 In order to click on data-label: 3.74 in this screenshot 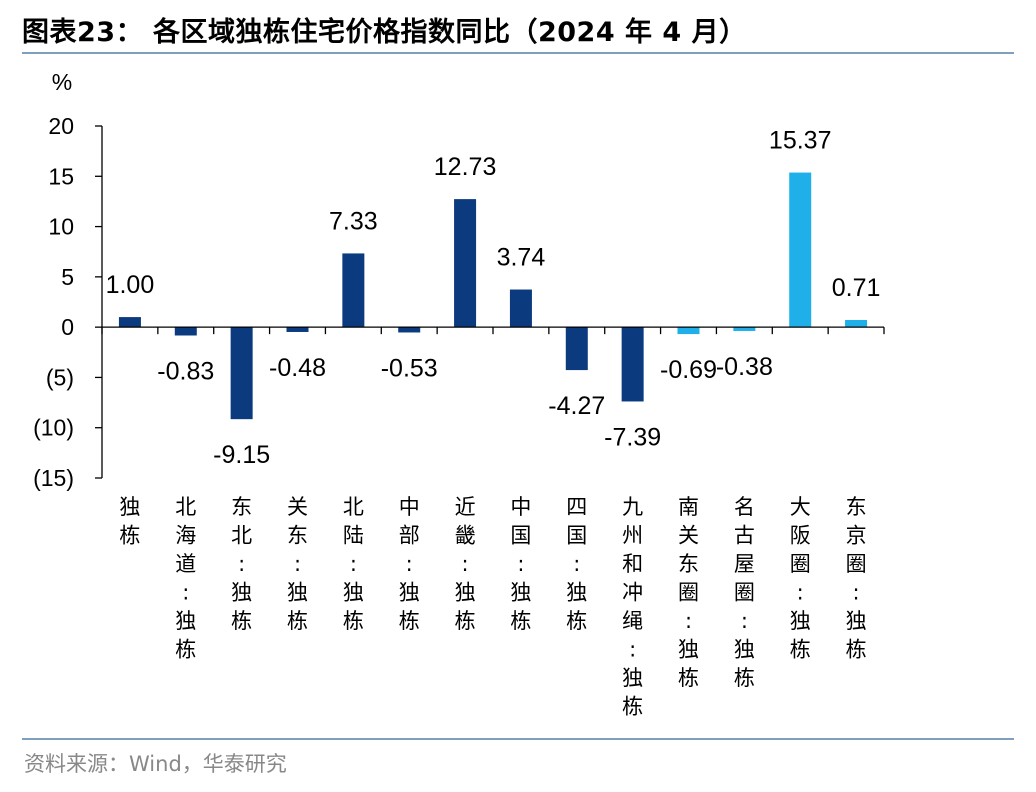, I will do `click(521, 258)`.